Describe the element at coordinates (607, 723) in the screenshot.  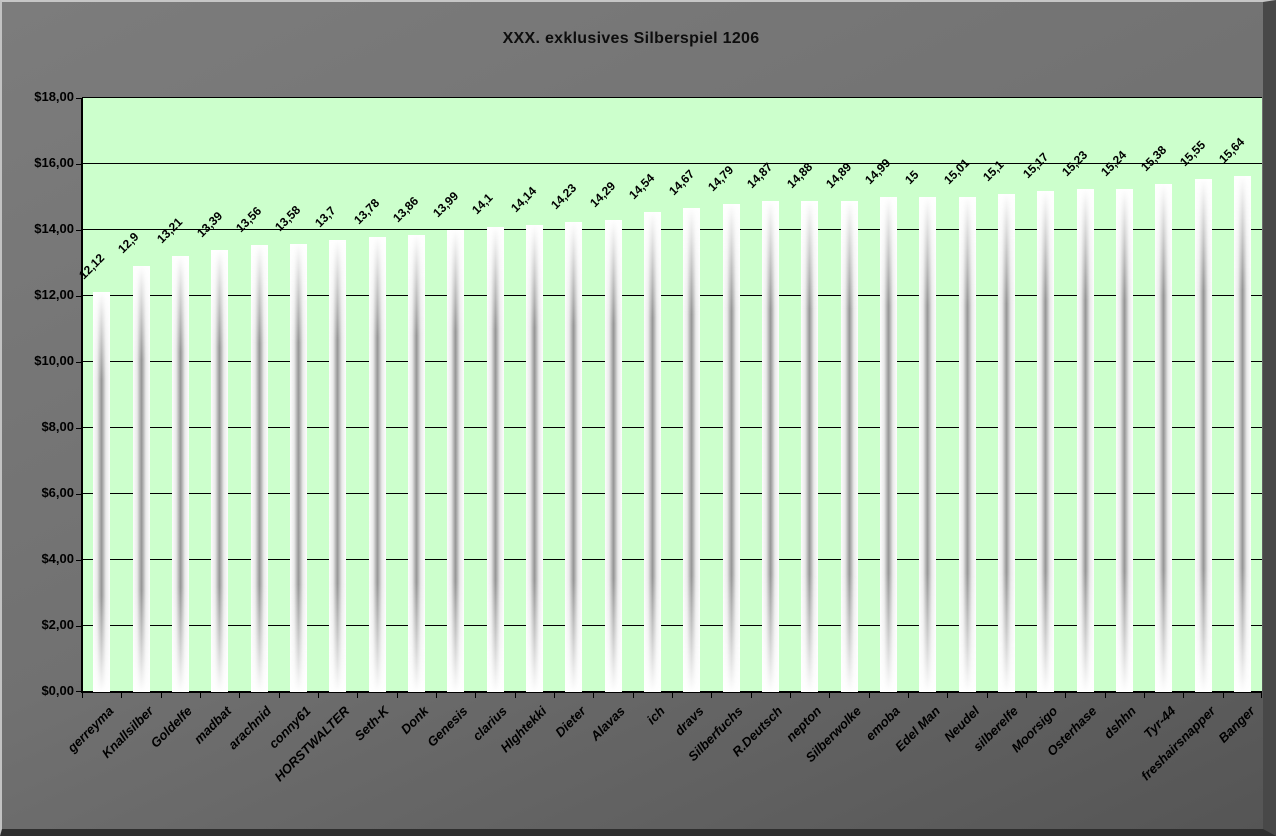
I see `category-label: Alavas` at that location.